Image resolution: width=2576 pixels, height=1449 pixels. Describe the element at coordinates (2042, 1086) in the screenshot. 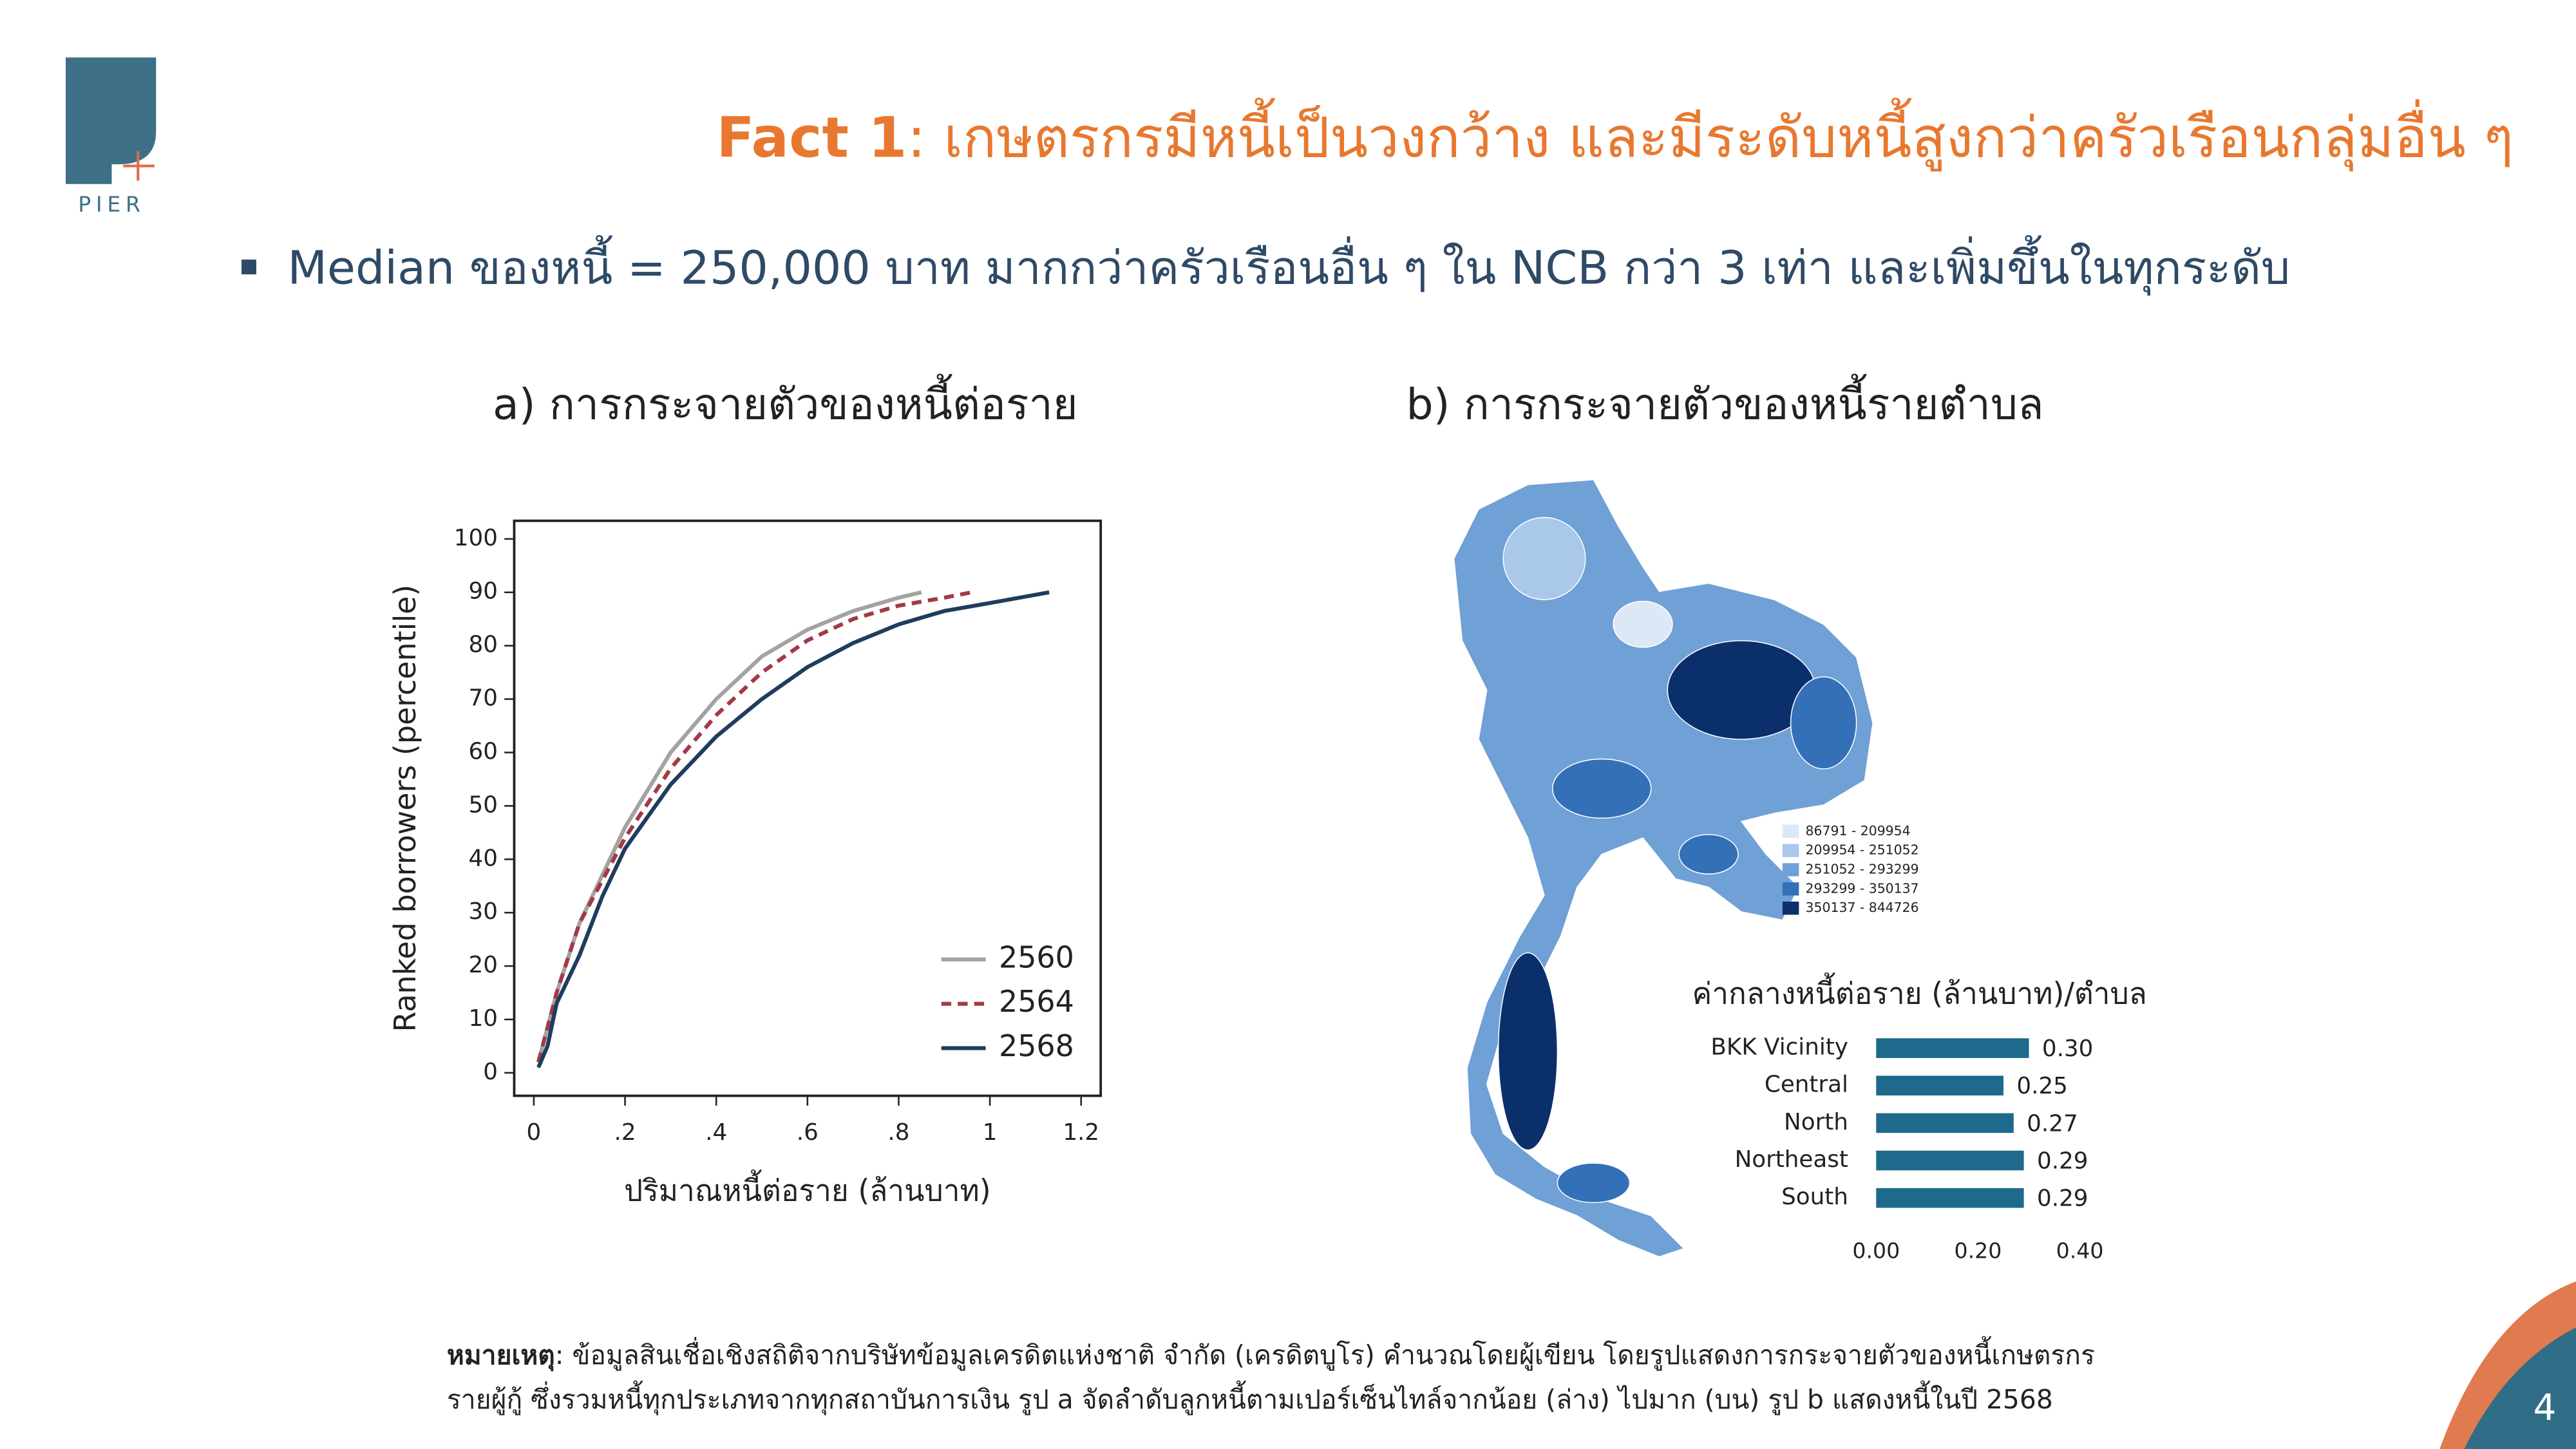

I see `value-label: 0.25` at that location.